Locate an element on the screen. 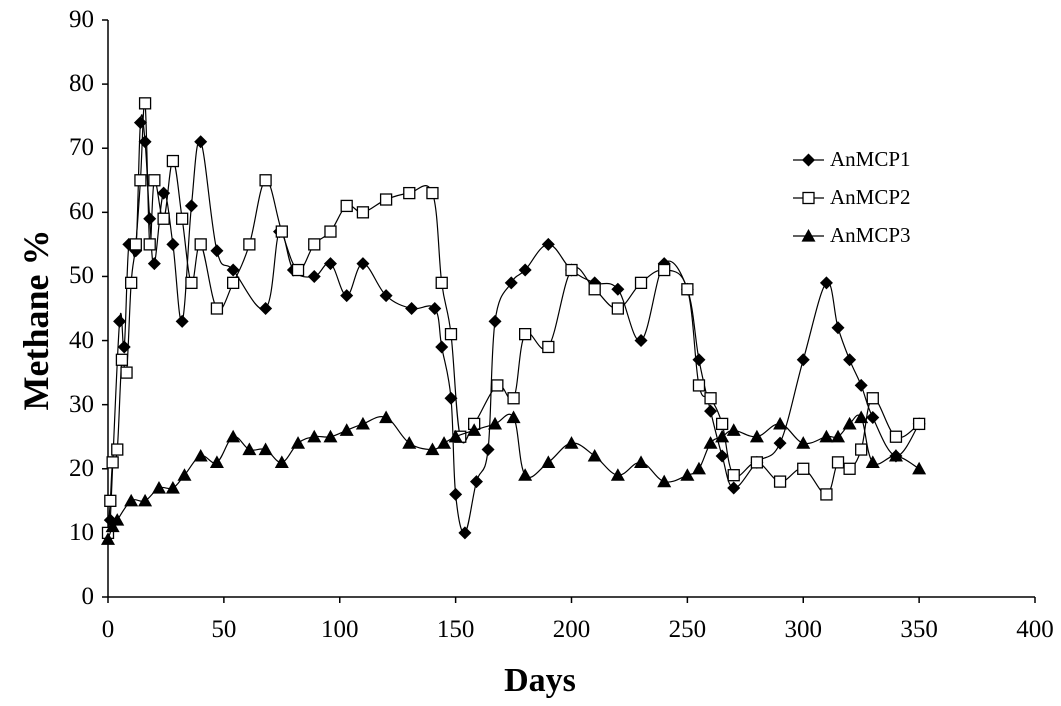 This screenshot has width=1061, height=706. x-axis-title: Days is located at coordinates (540, 680).